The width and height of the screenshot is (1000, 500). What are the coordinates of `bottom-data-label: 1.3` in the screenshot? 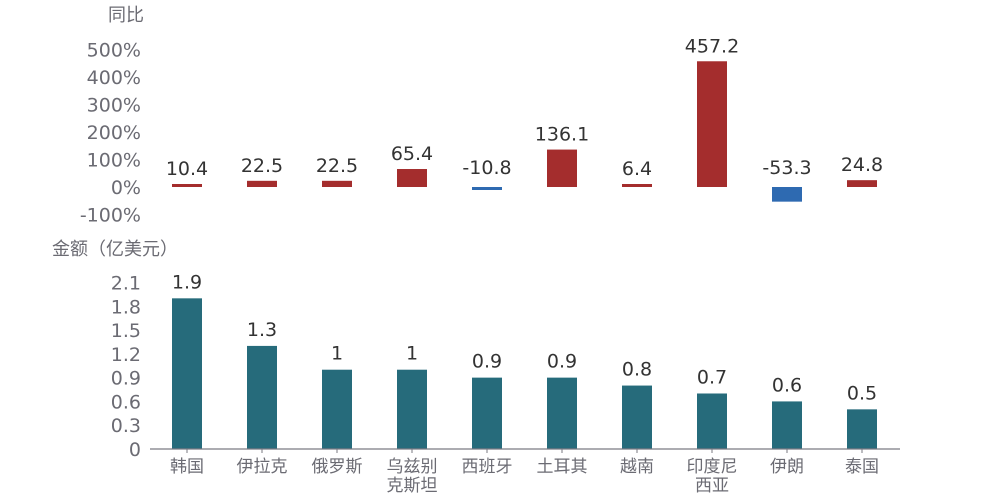 It's located at (262, 330).